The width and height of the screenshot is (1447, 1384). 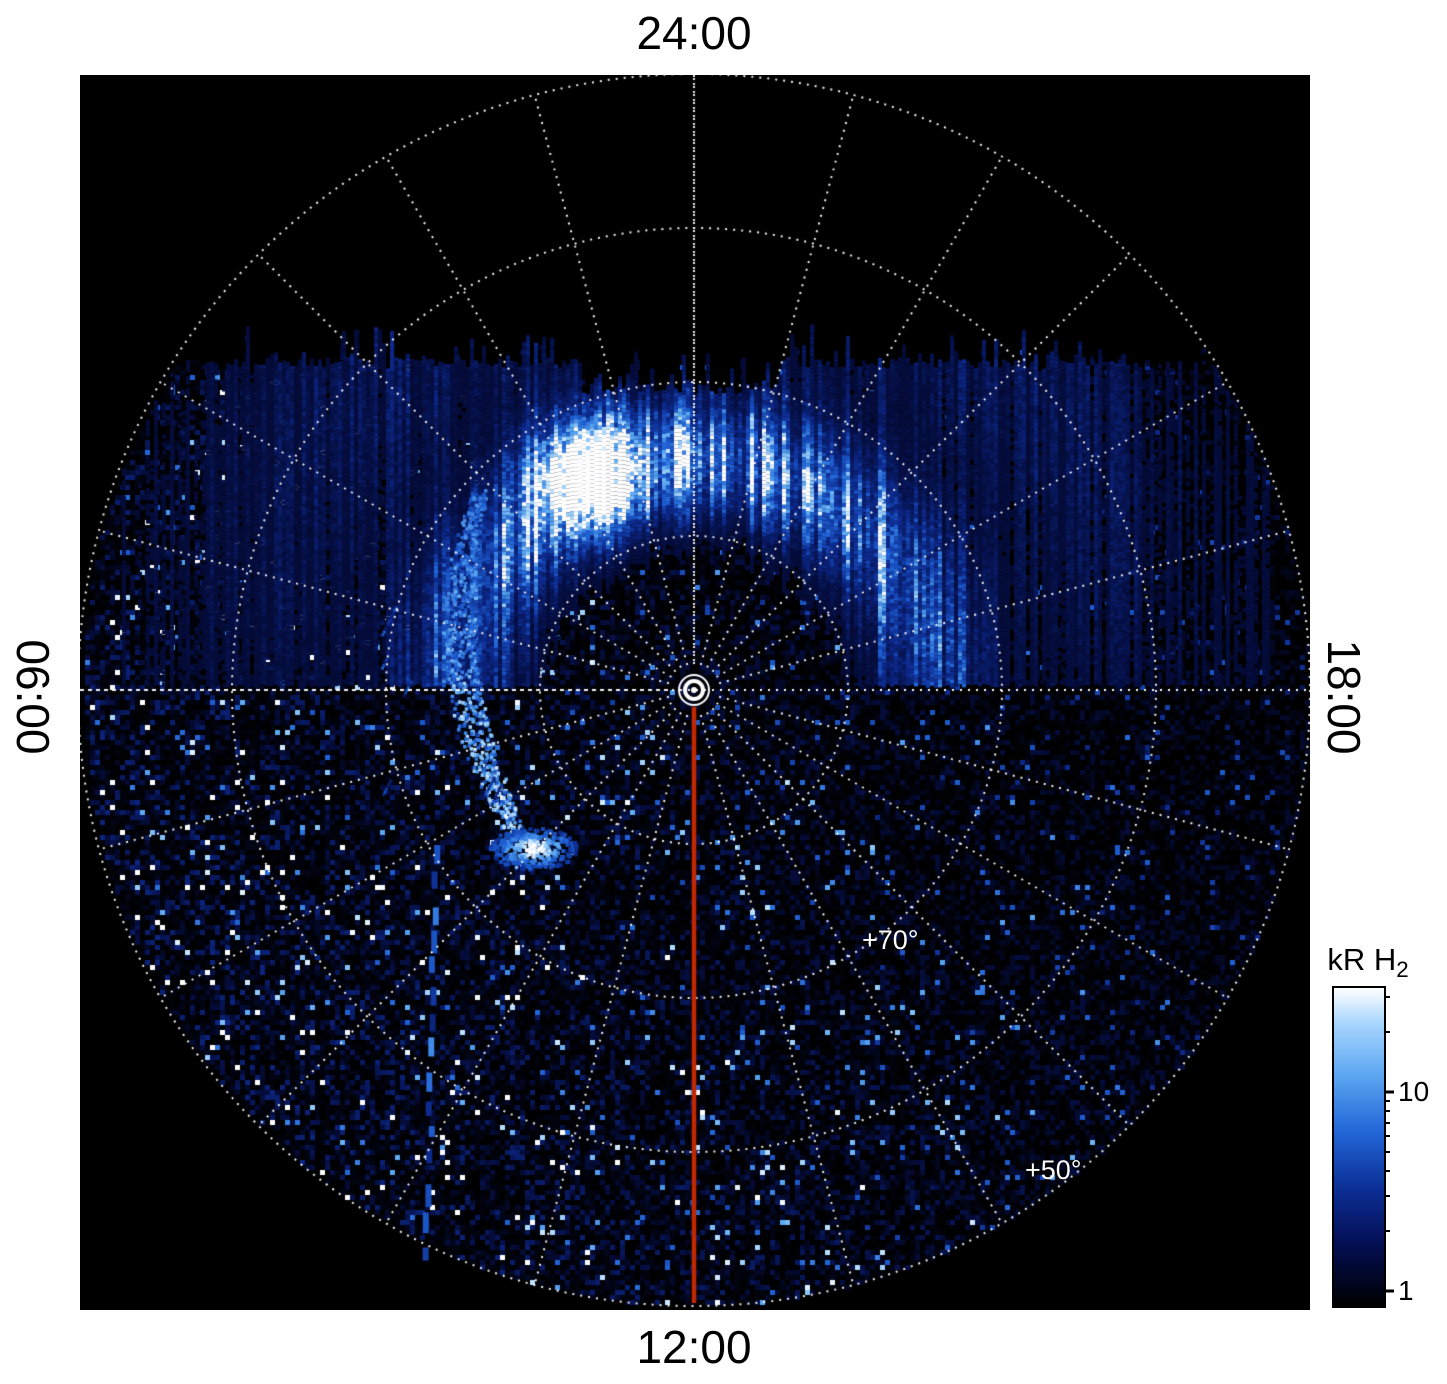 I want to click on colorbar-title: kR H2, so click(x=1367, y=962).